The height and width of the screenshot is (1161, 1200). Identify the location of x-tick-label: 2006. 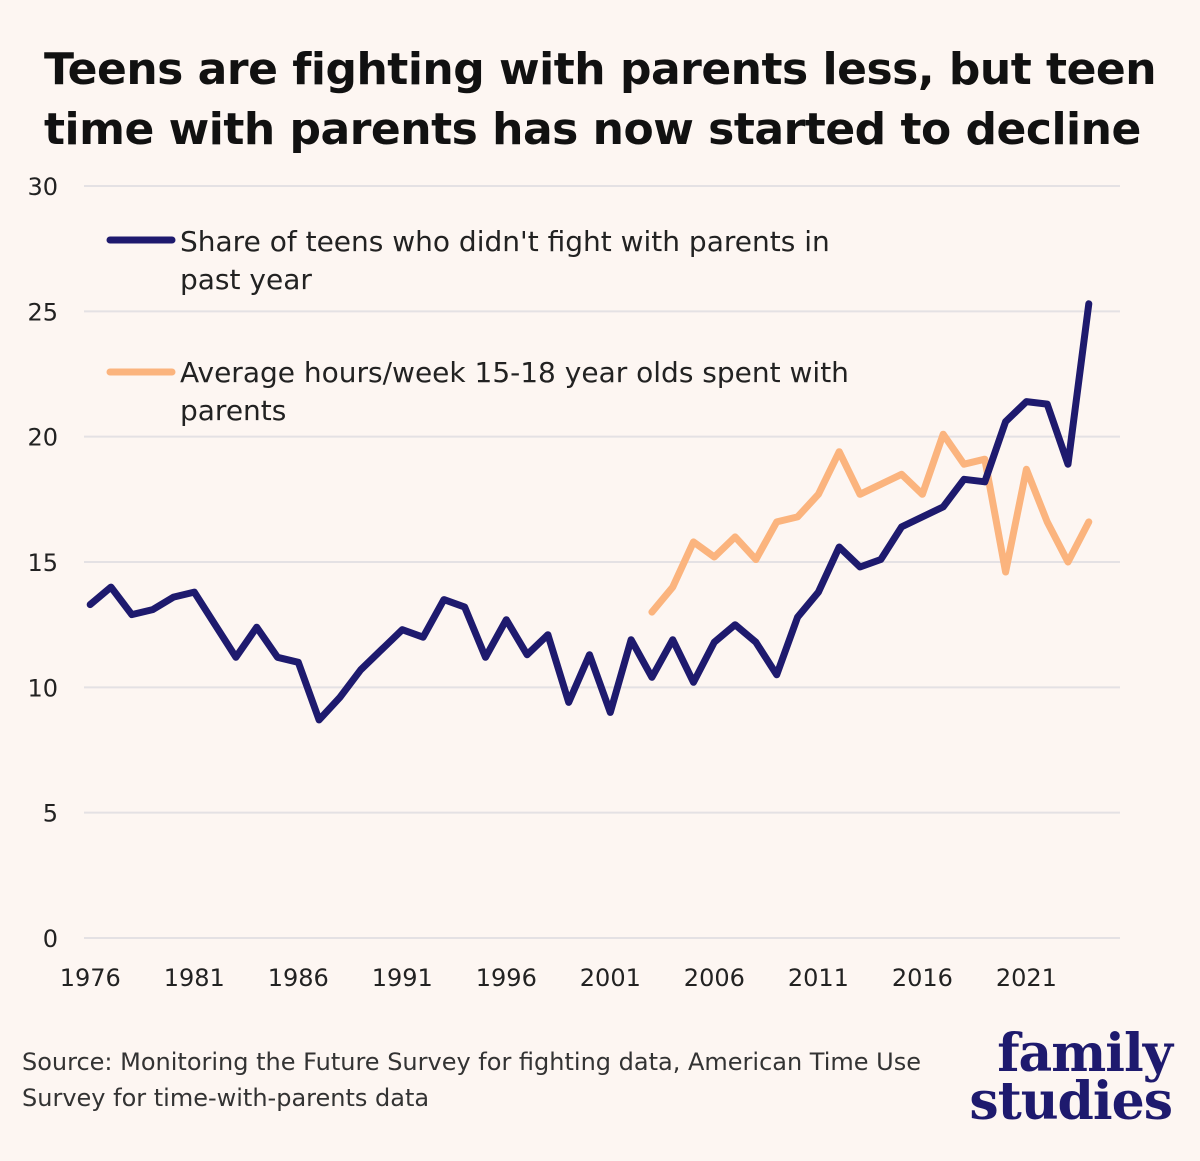
(714, 978).